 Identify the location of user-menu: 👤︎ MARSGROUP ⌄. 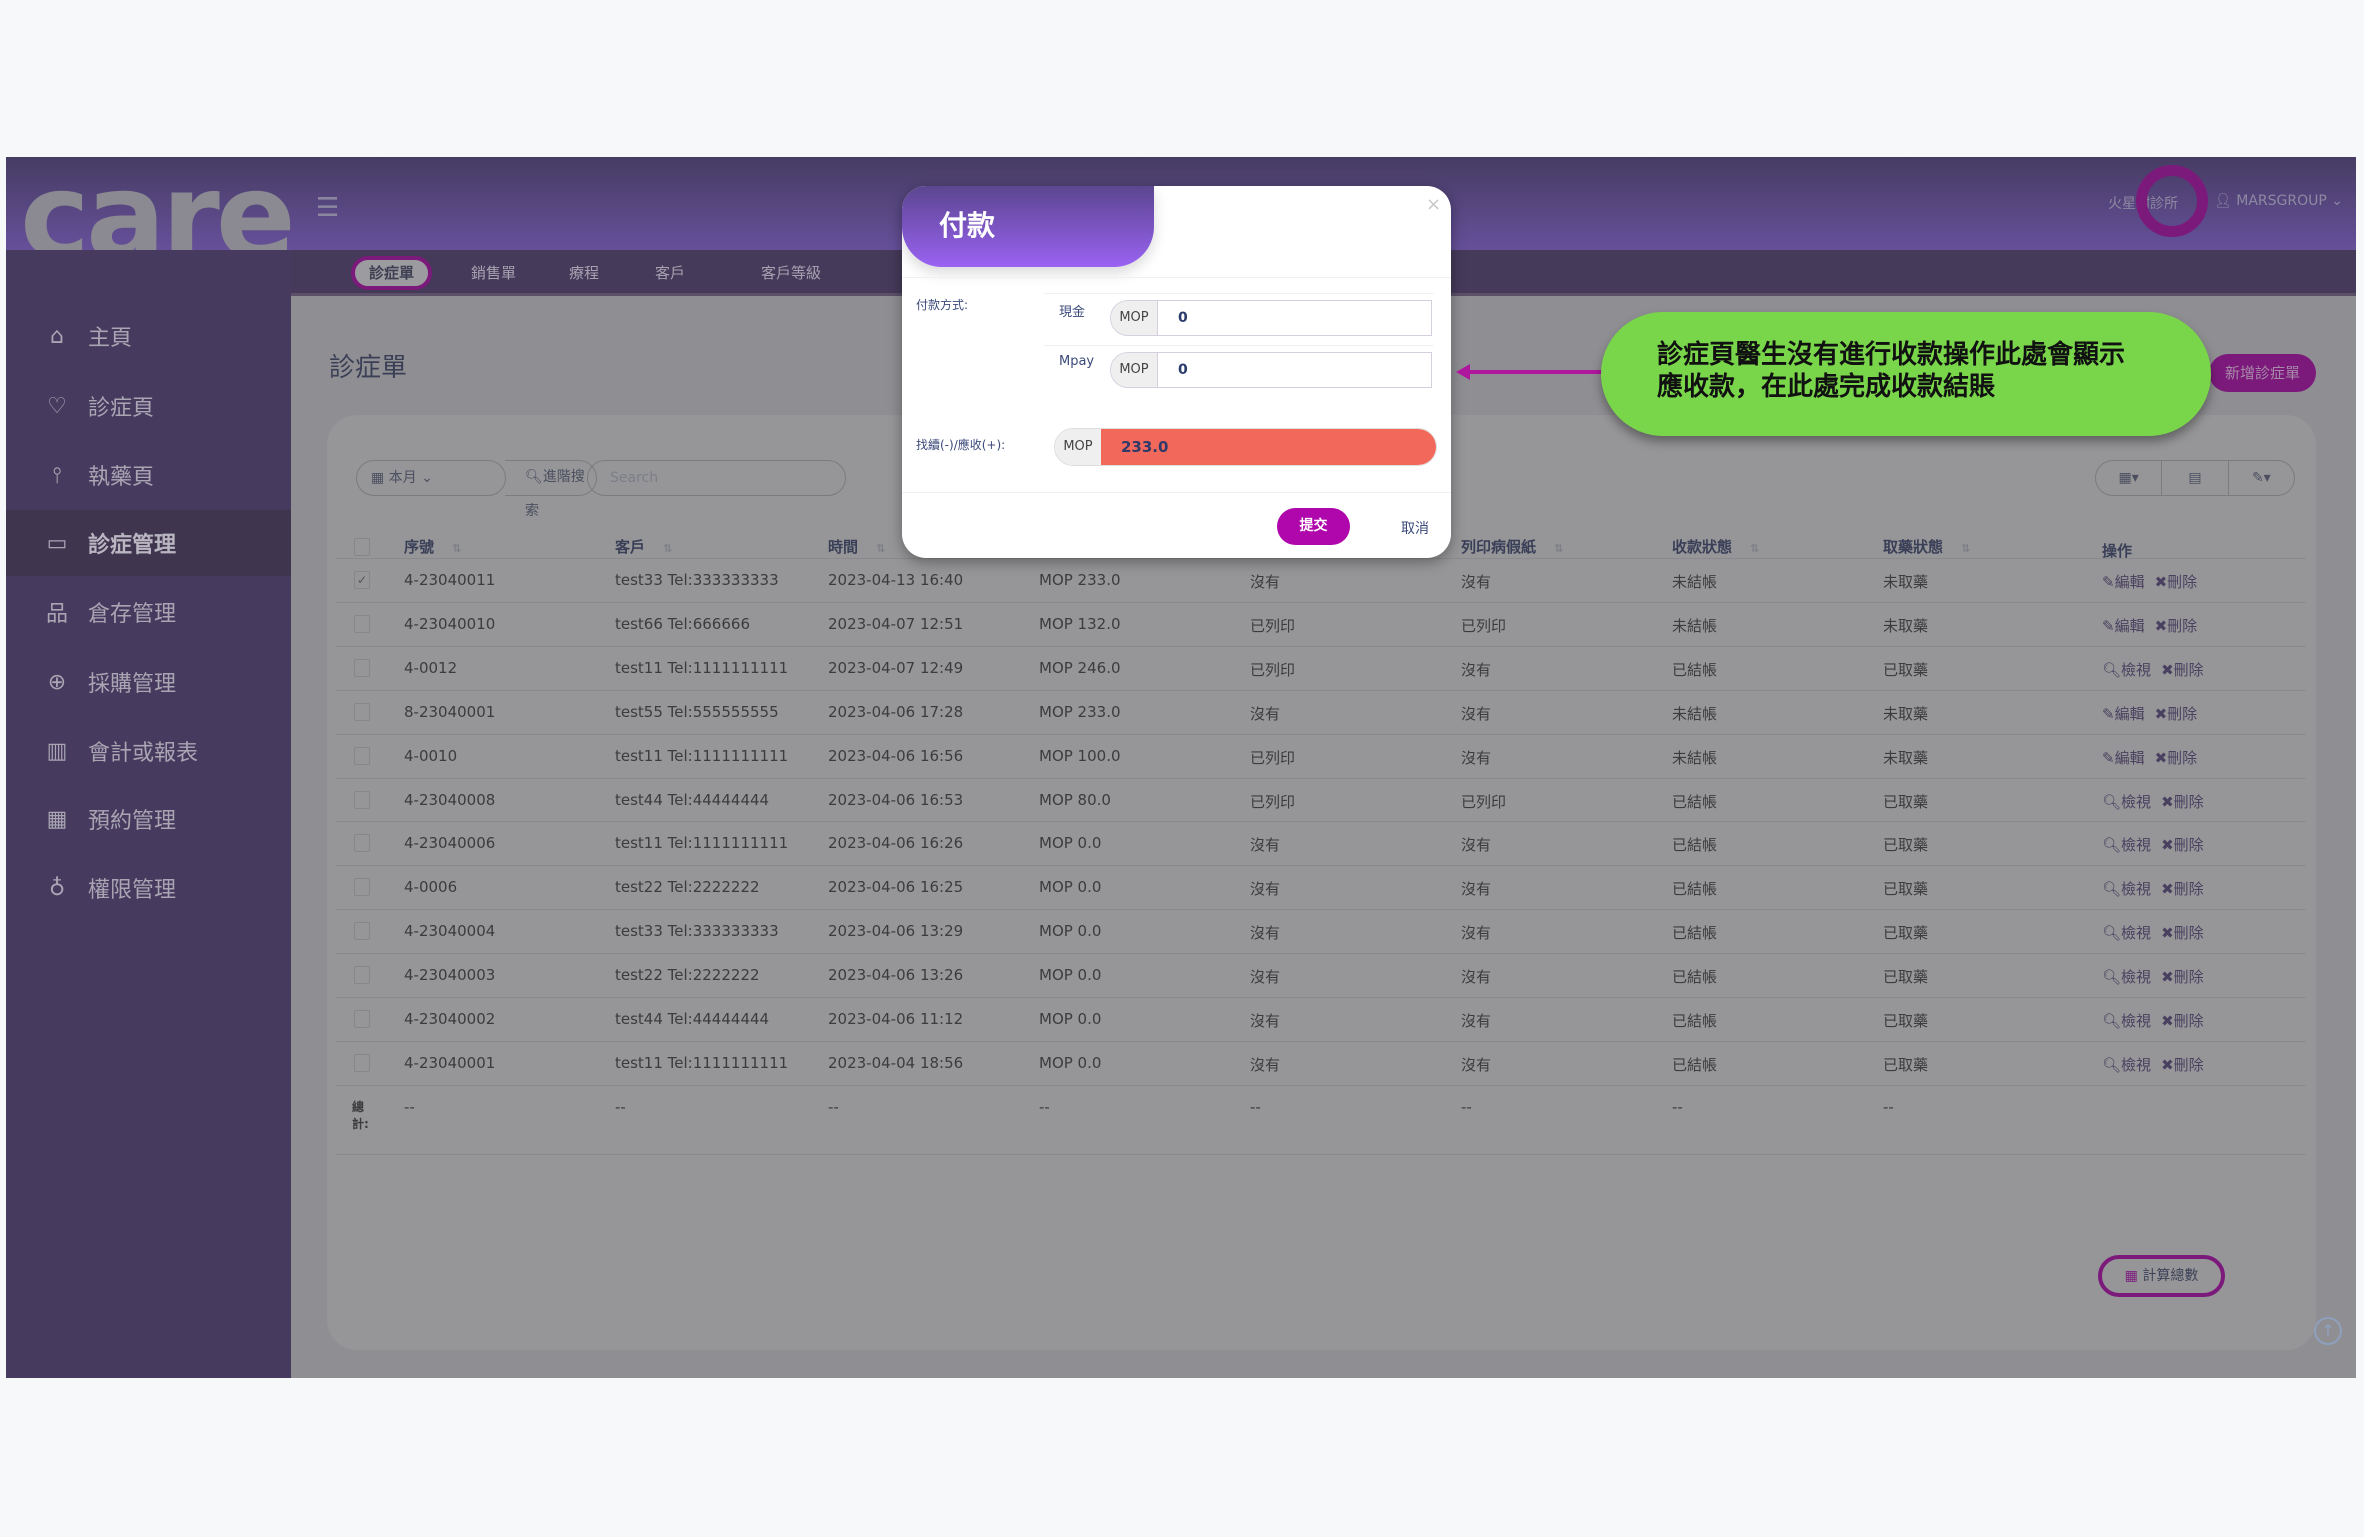
(2278, 201).